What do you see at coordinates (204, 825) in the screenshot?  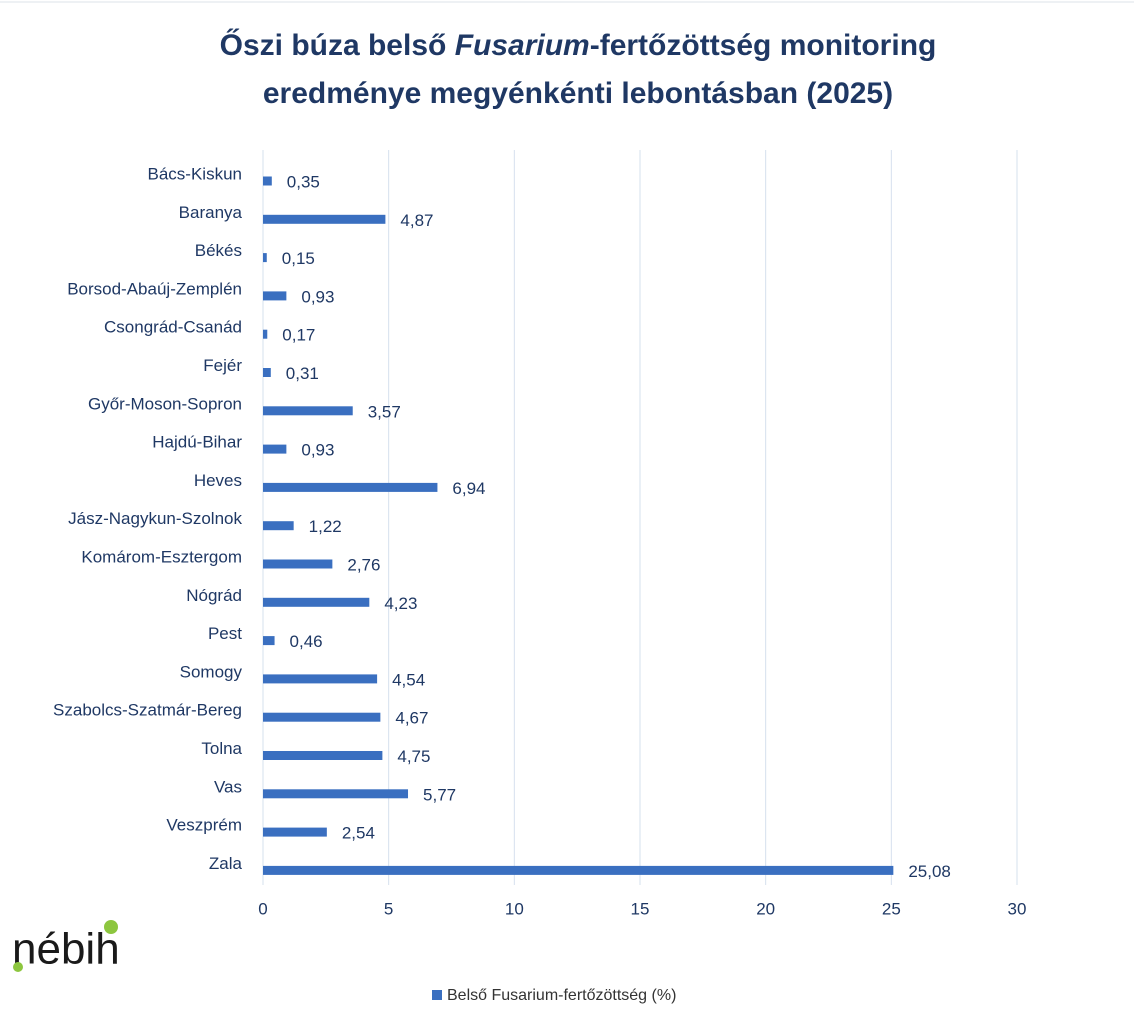 I see `y-tick-label: Veszprém` at bounding box center [204, 825].